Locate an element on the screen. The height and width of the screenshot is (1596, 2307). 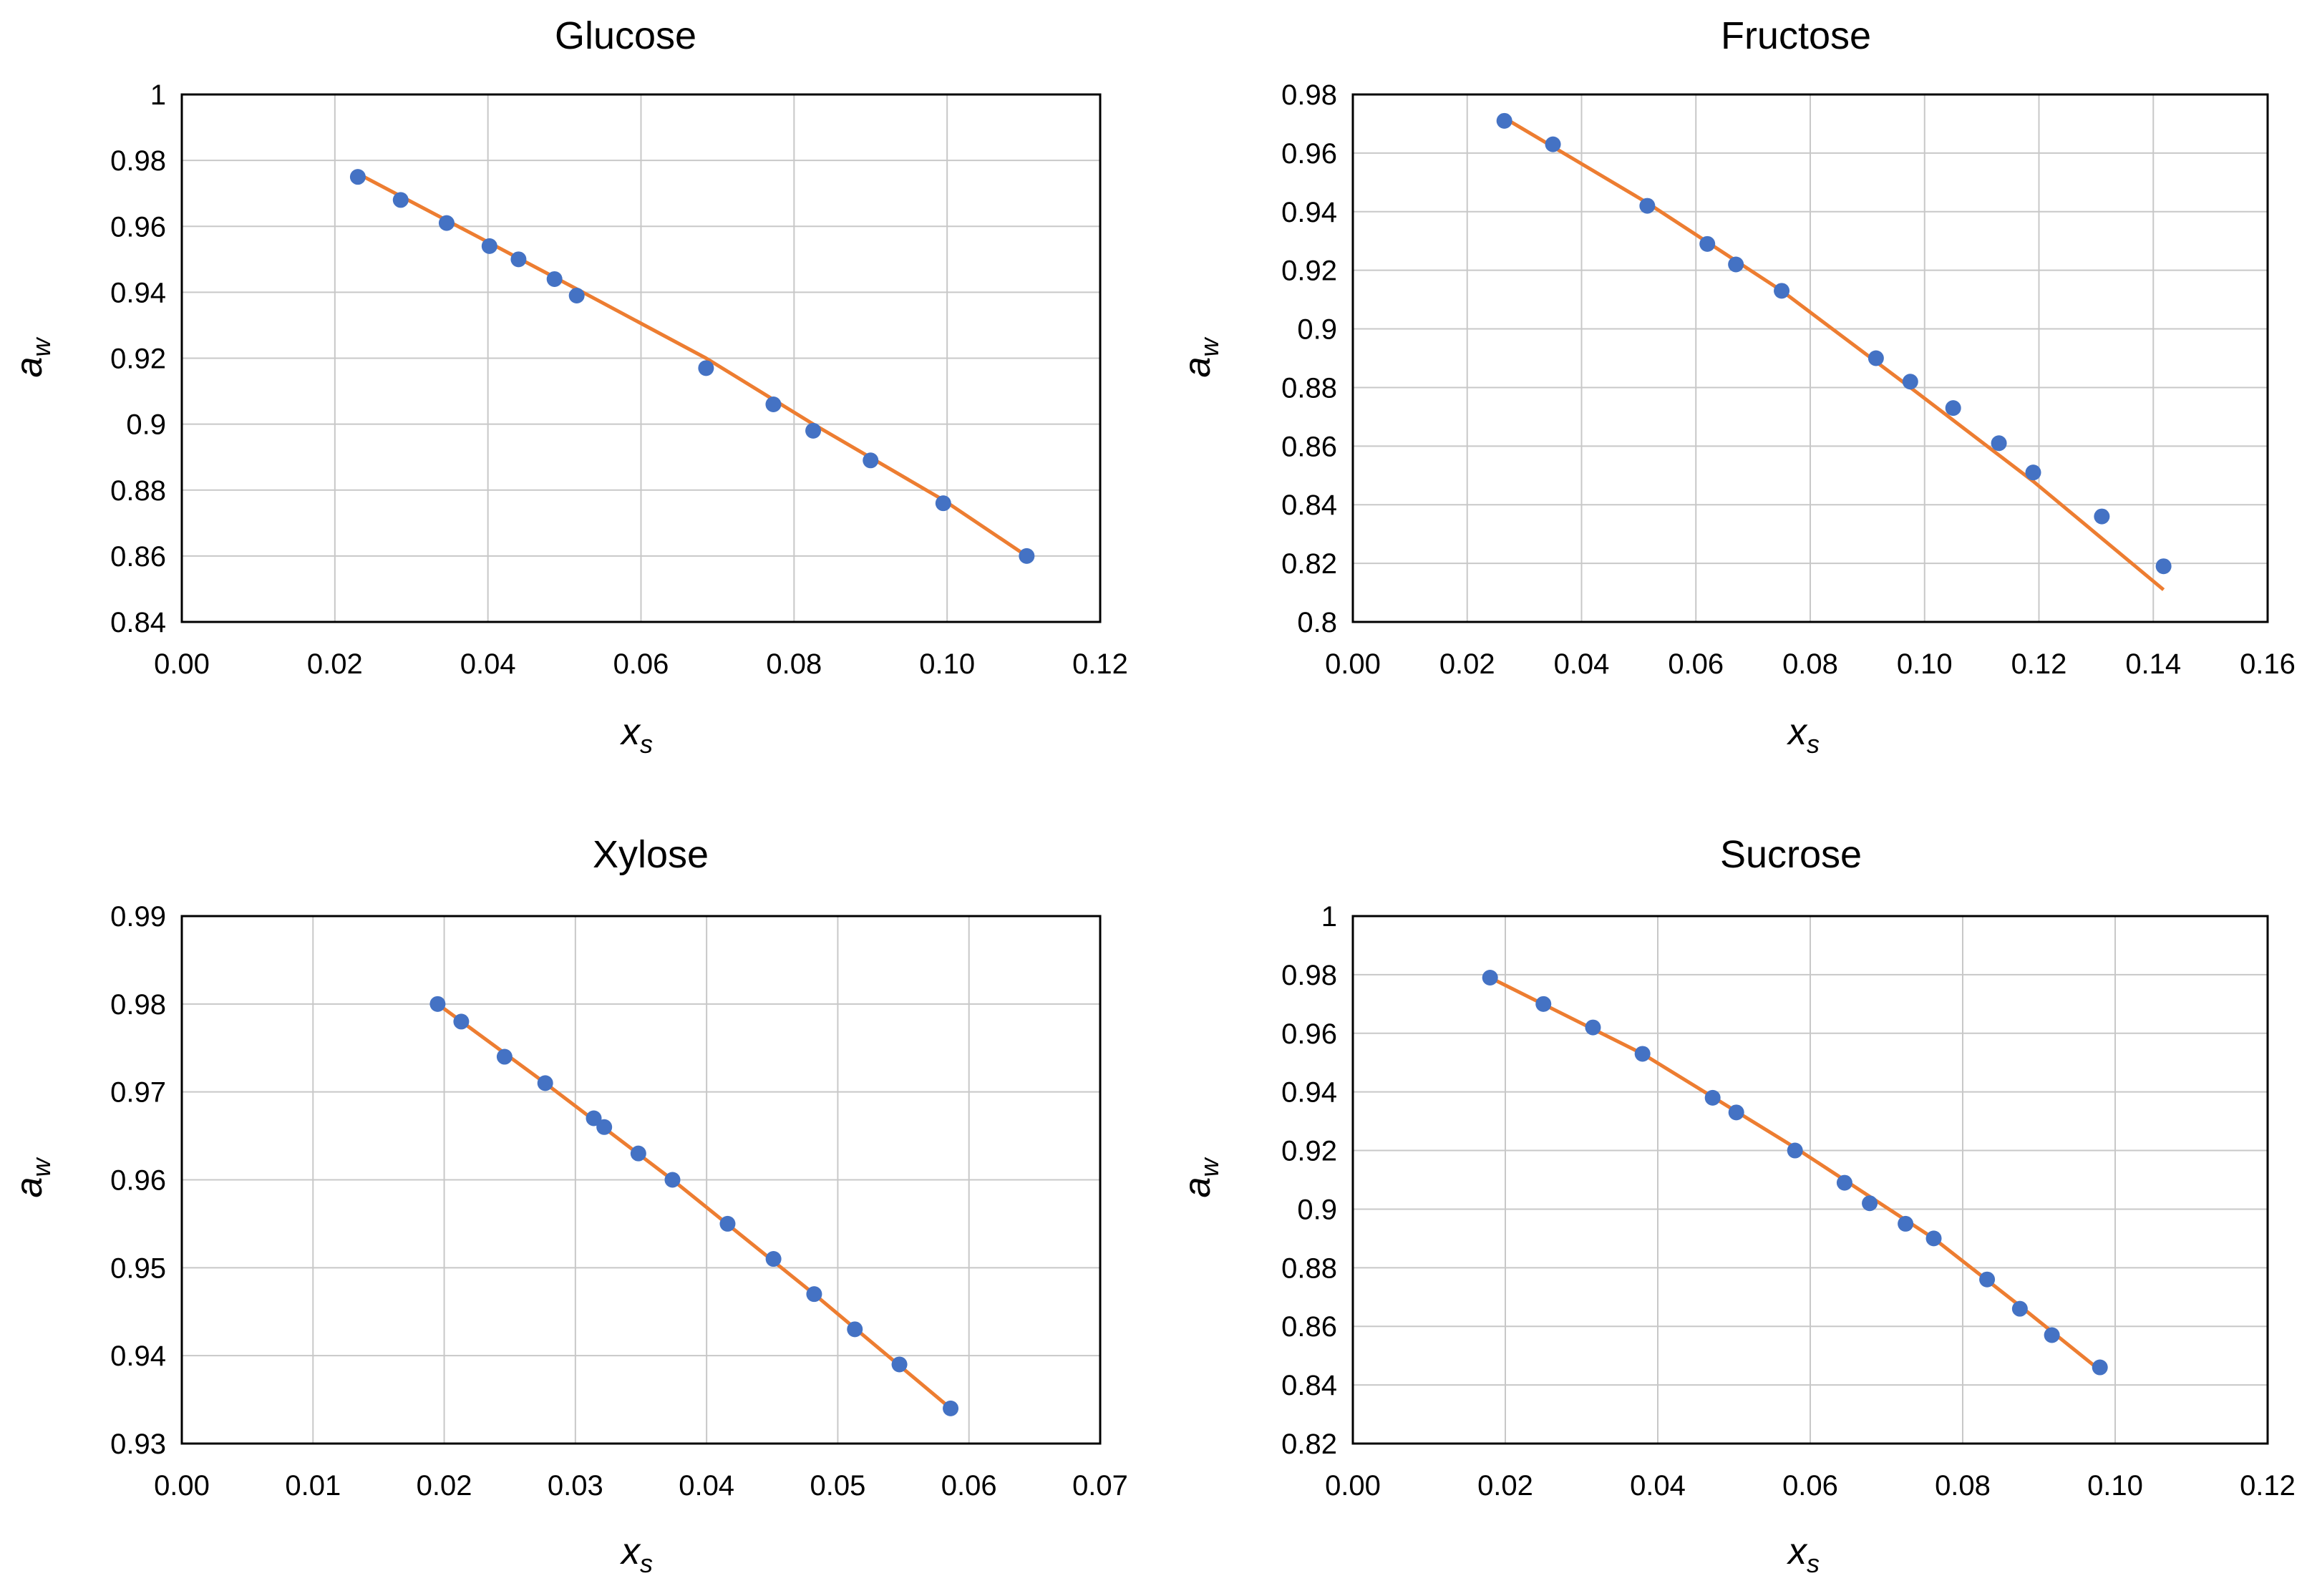
x-tick-labels: 0.00 0.02 0.04 0.06 0.08 0.10 0.12 is located at coordinates (1810, 1486).